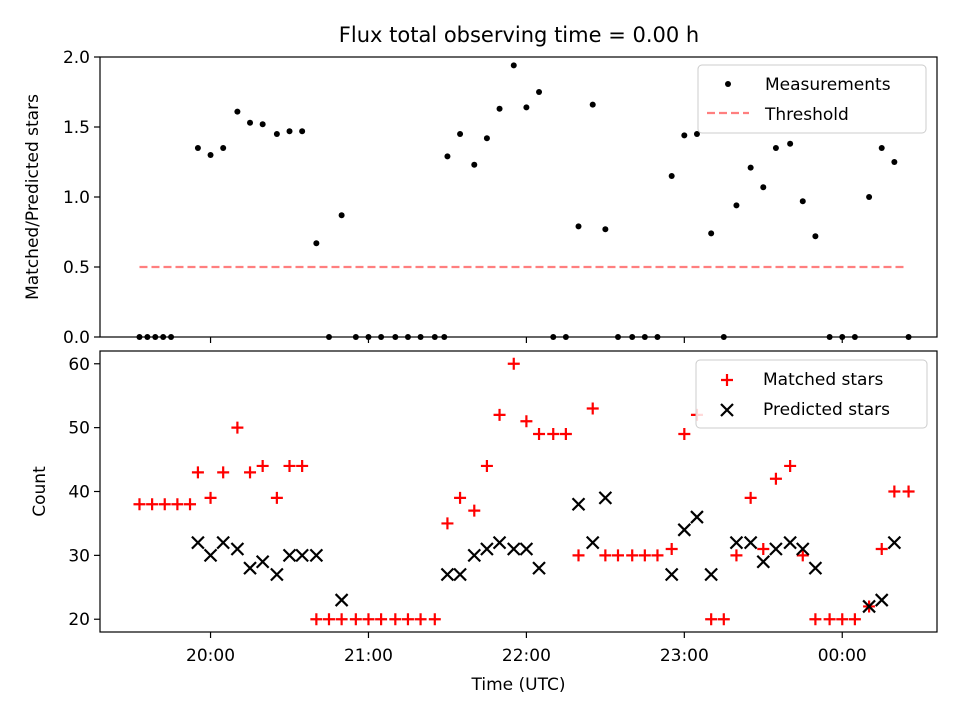 The image size is (960, 720). Describe the element at coordinates (79, 556) in the screenshot. I see `count-ytick-label: 30` at that location.